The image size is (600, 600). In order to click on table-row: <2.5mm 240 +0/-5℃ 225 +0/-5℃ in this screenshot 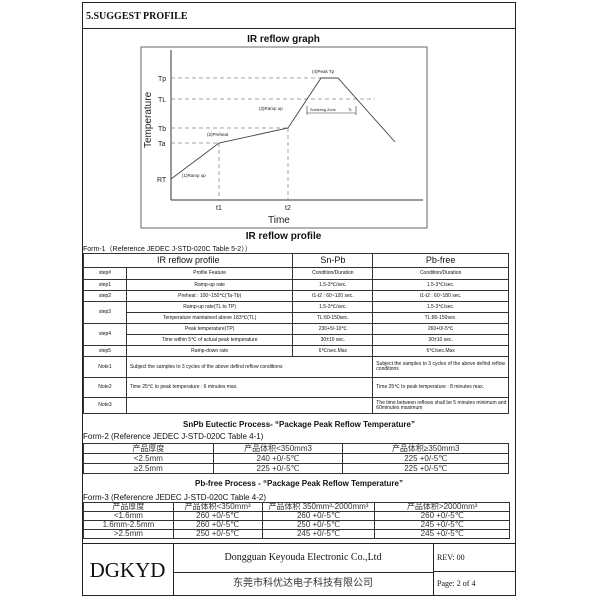, I will do `click(296, 458)`.